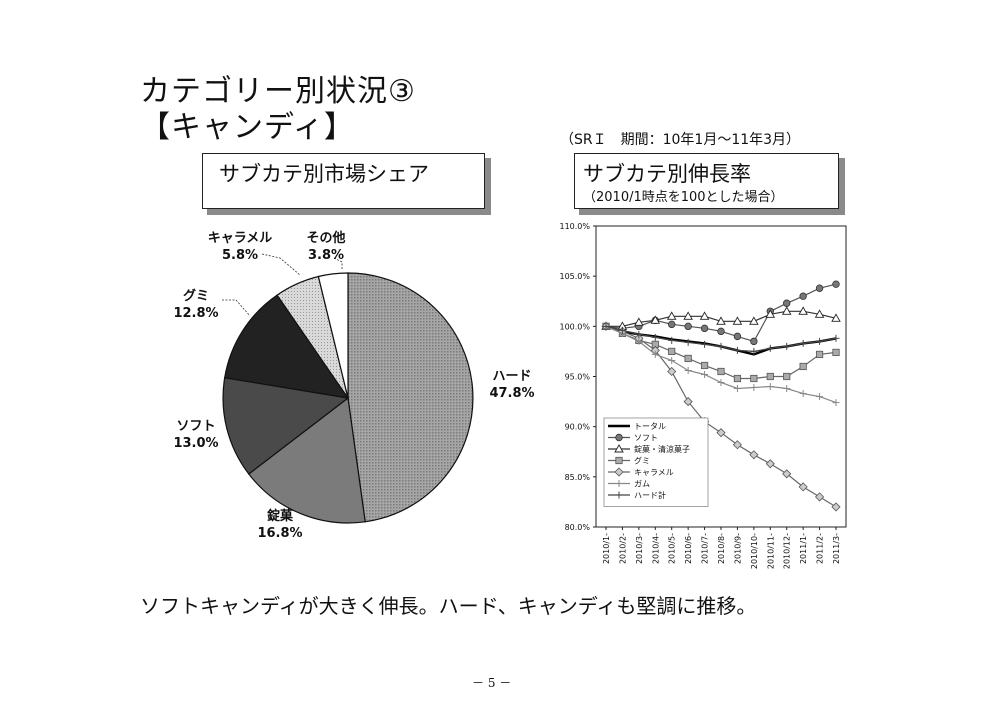 The width and height of the screenshot is (988, 707). I want to click on x-tick-label: 2011/3-, so click(836, 548).